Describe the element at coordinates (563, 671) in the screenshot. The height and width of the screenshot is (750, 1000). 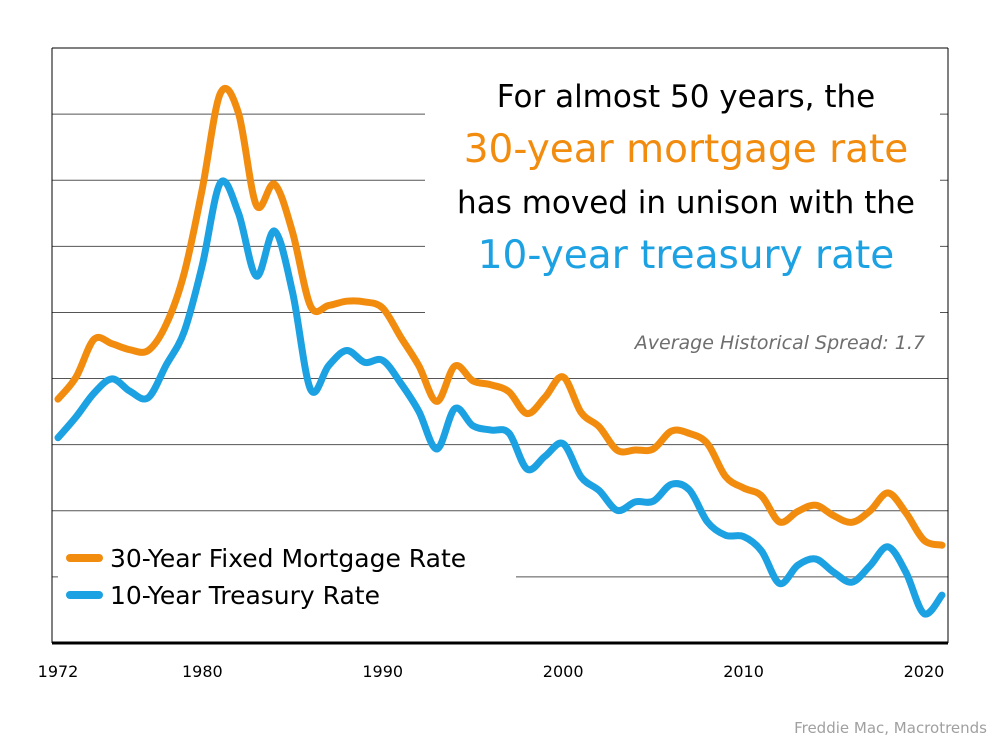
I see `x-tick-label: 2000` at that location.